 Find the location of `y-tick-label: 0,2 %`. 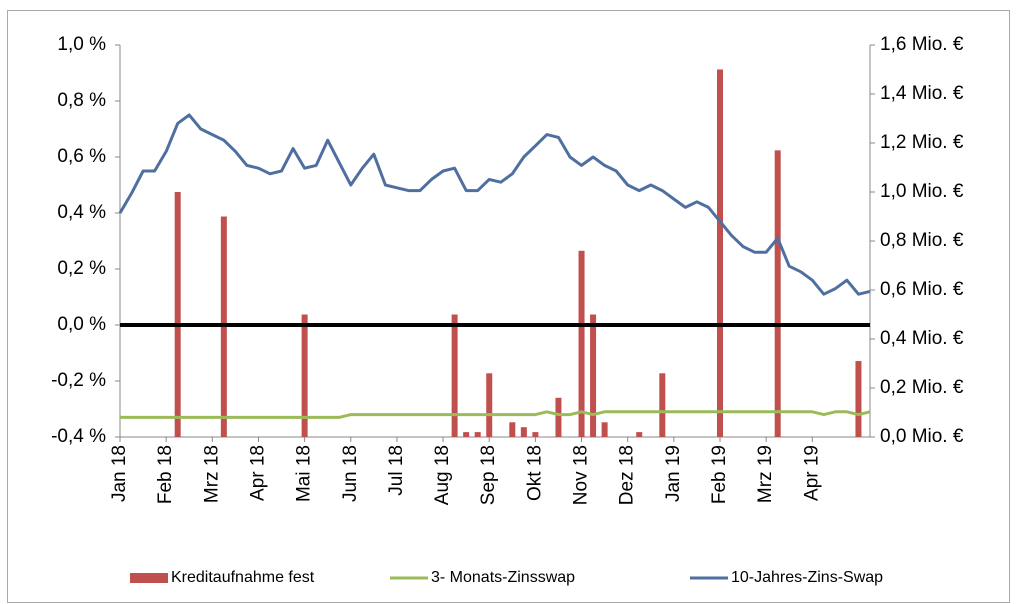

y-tick-label: 0,2 % is located at coordinates (81, 268).